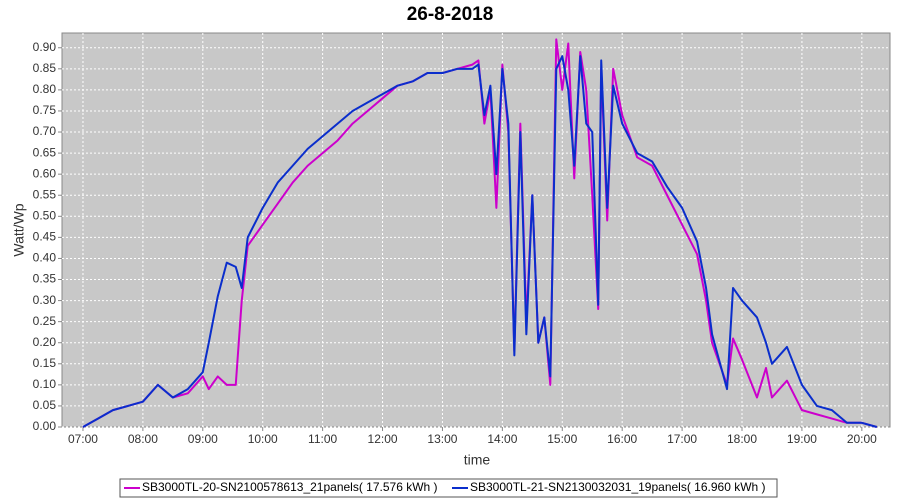 This screenshot has width=900, height=500. What do you see at coordinates (622, 439) in the screenshot?
I see `x-tick-label: 16:00` at bounding box center [622, 439].